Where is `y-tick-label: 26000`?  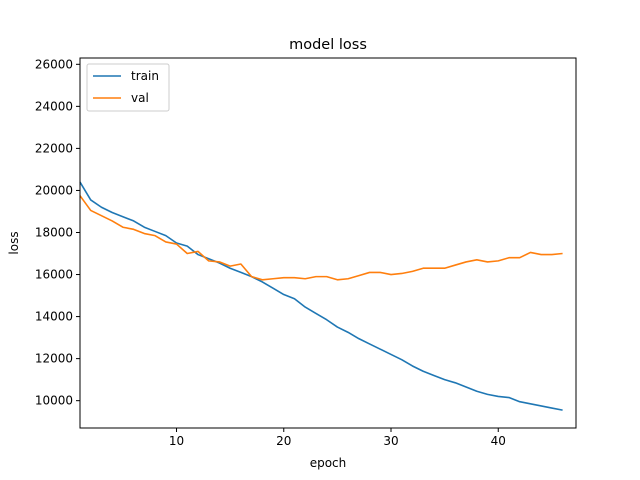
y-tick-label: 26000 is located at coordinates (54, 64).